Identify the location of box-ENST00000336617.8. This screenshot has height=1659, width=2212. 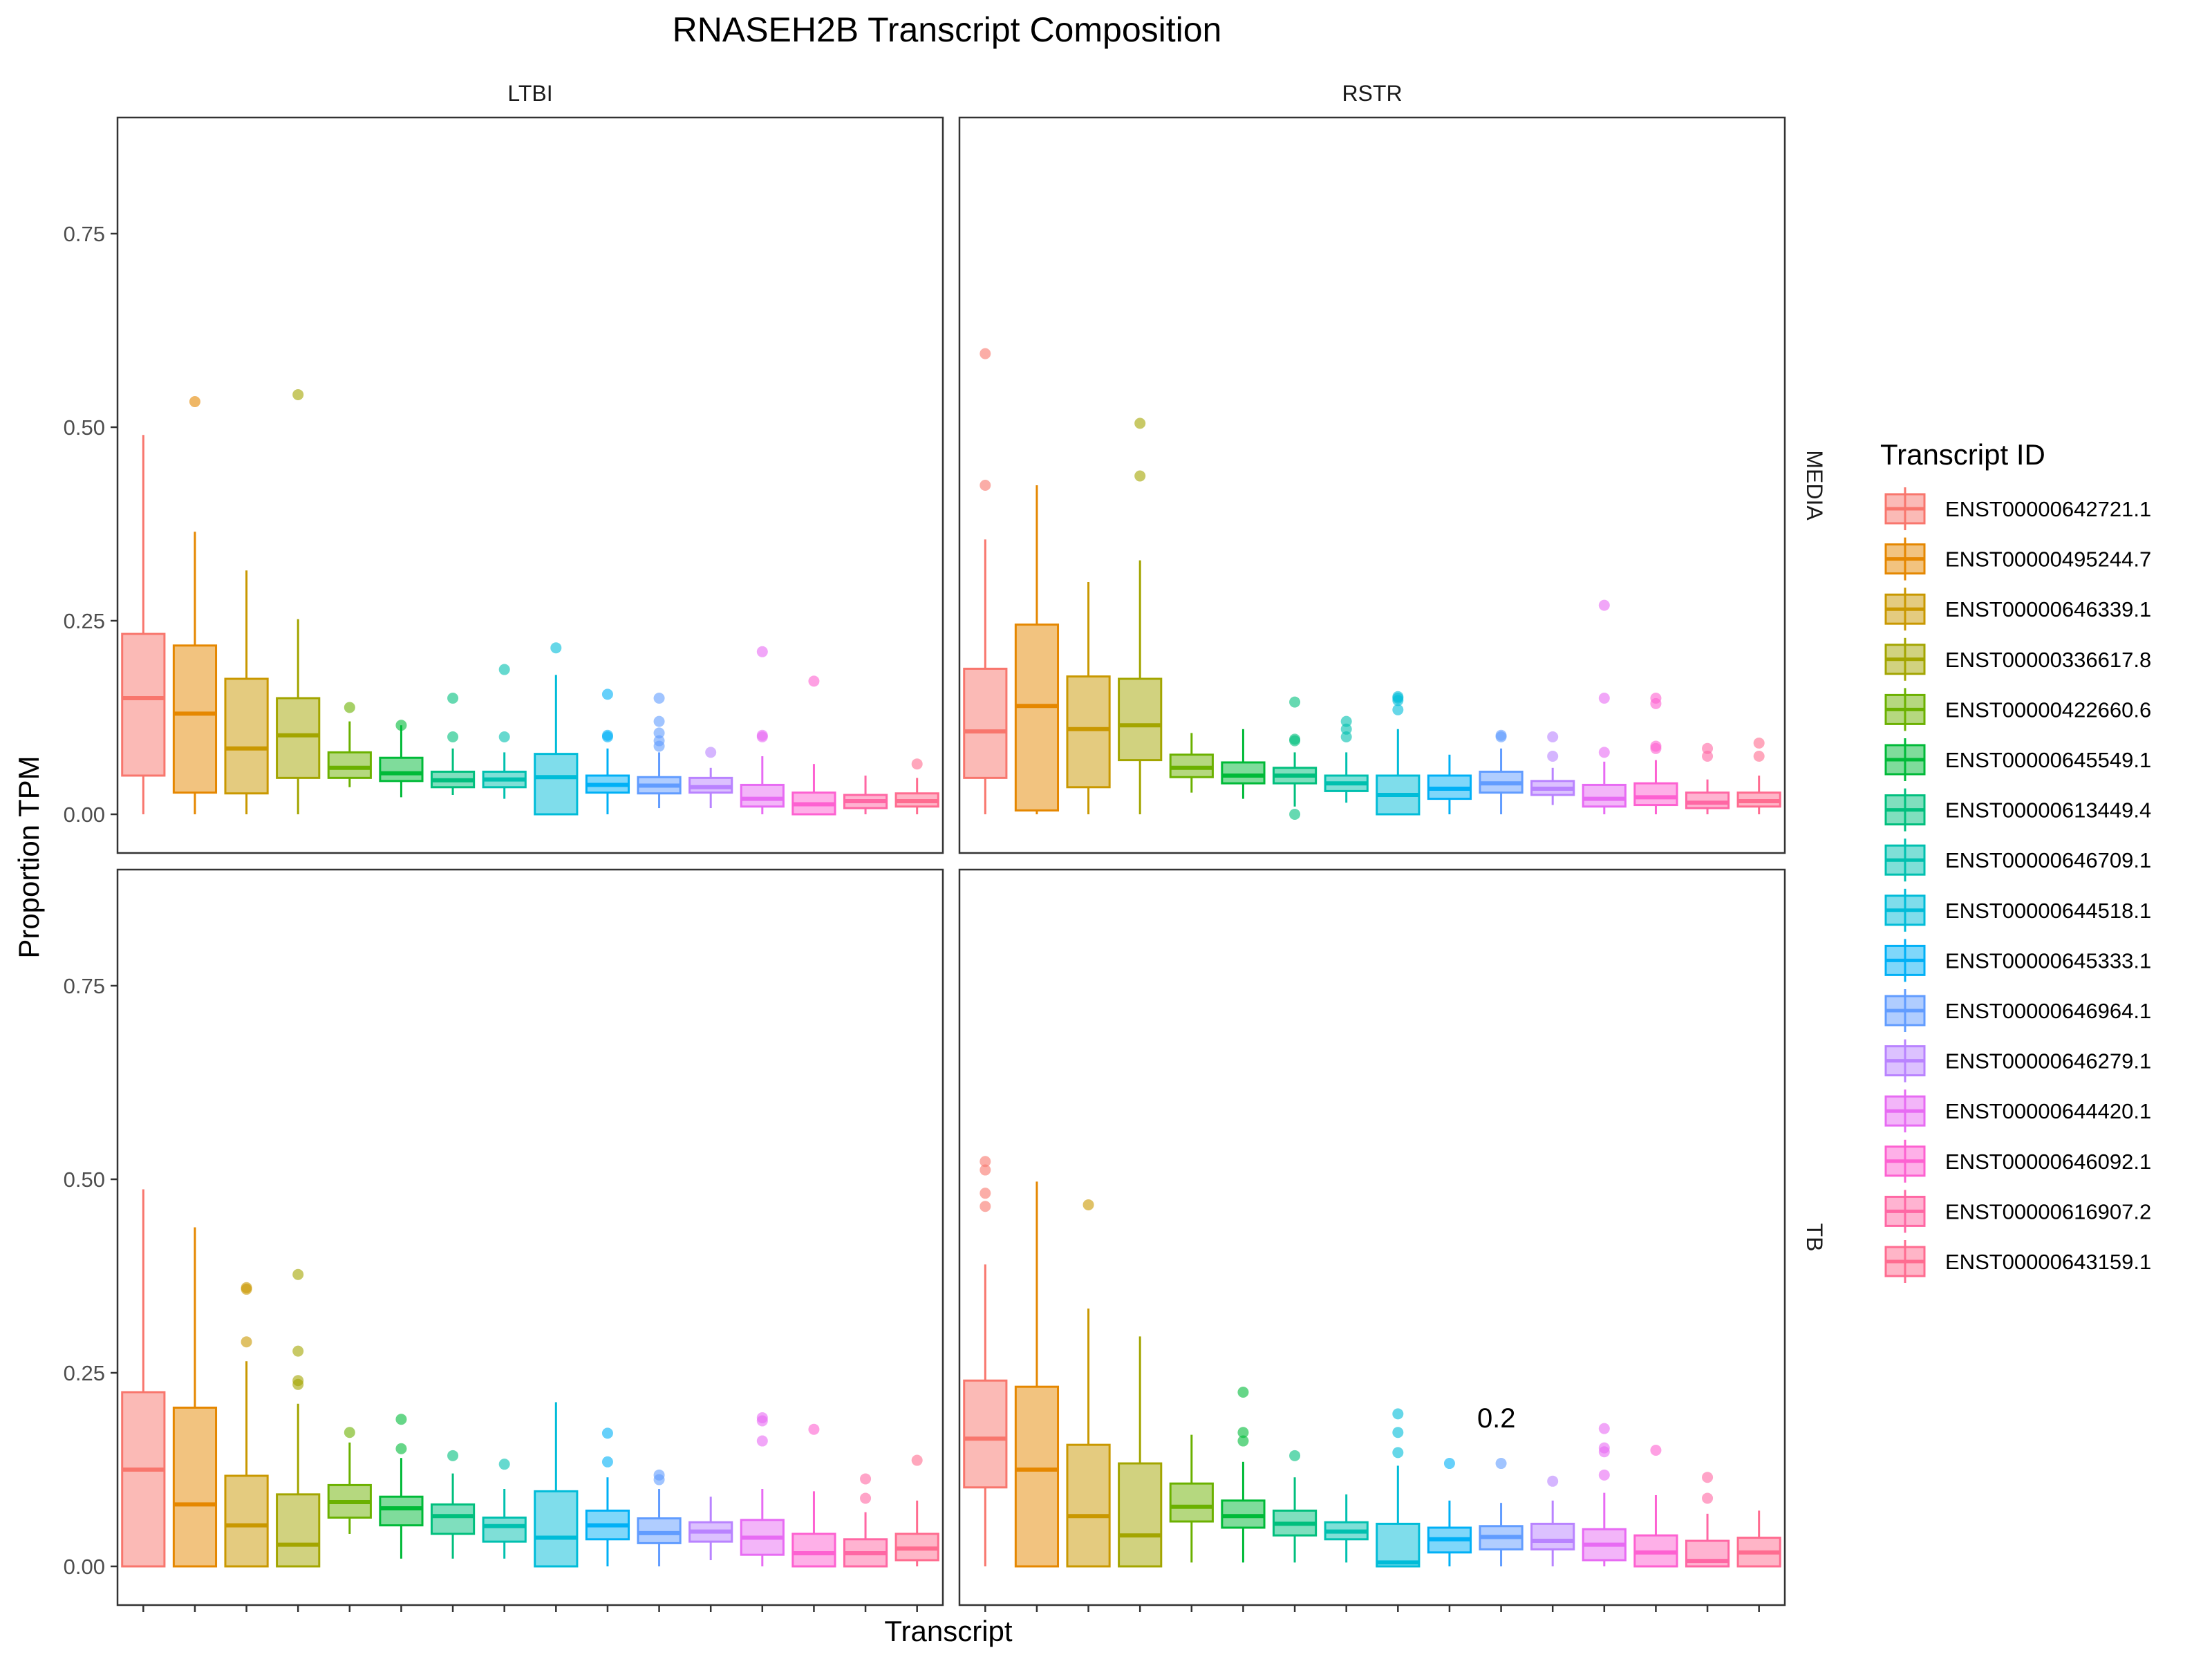
(1140, 1452).